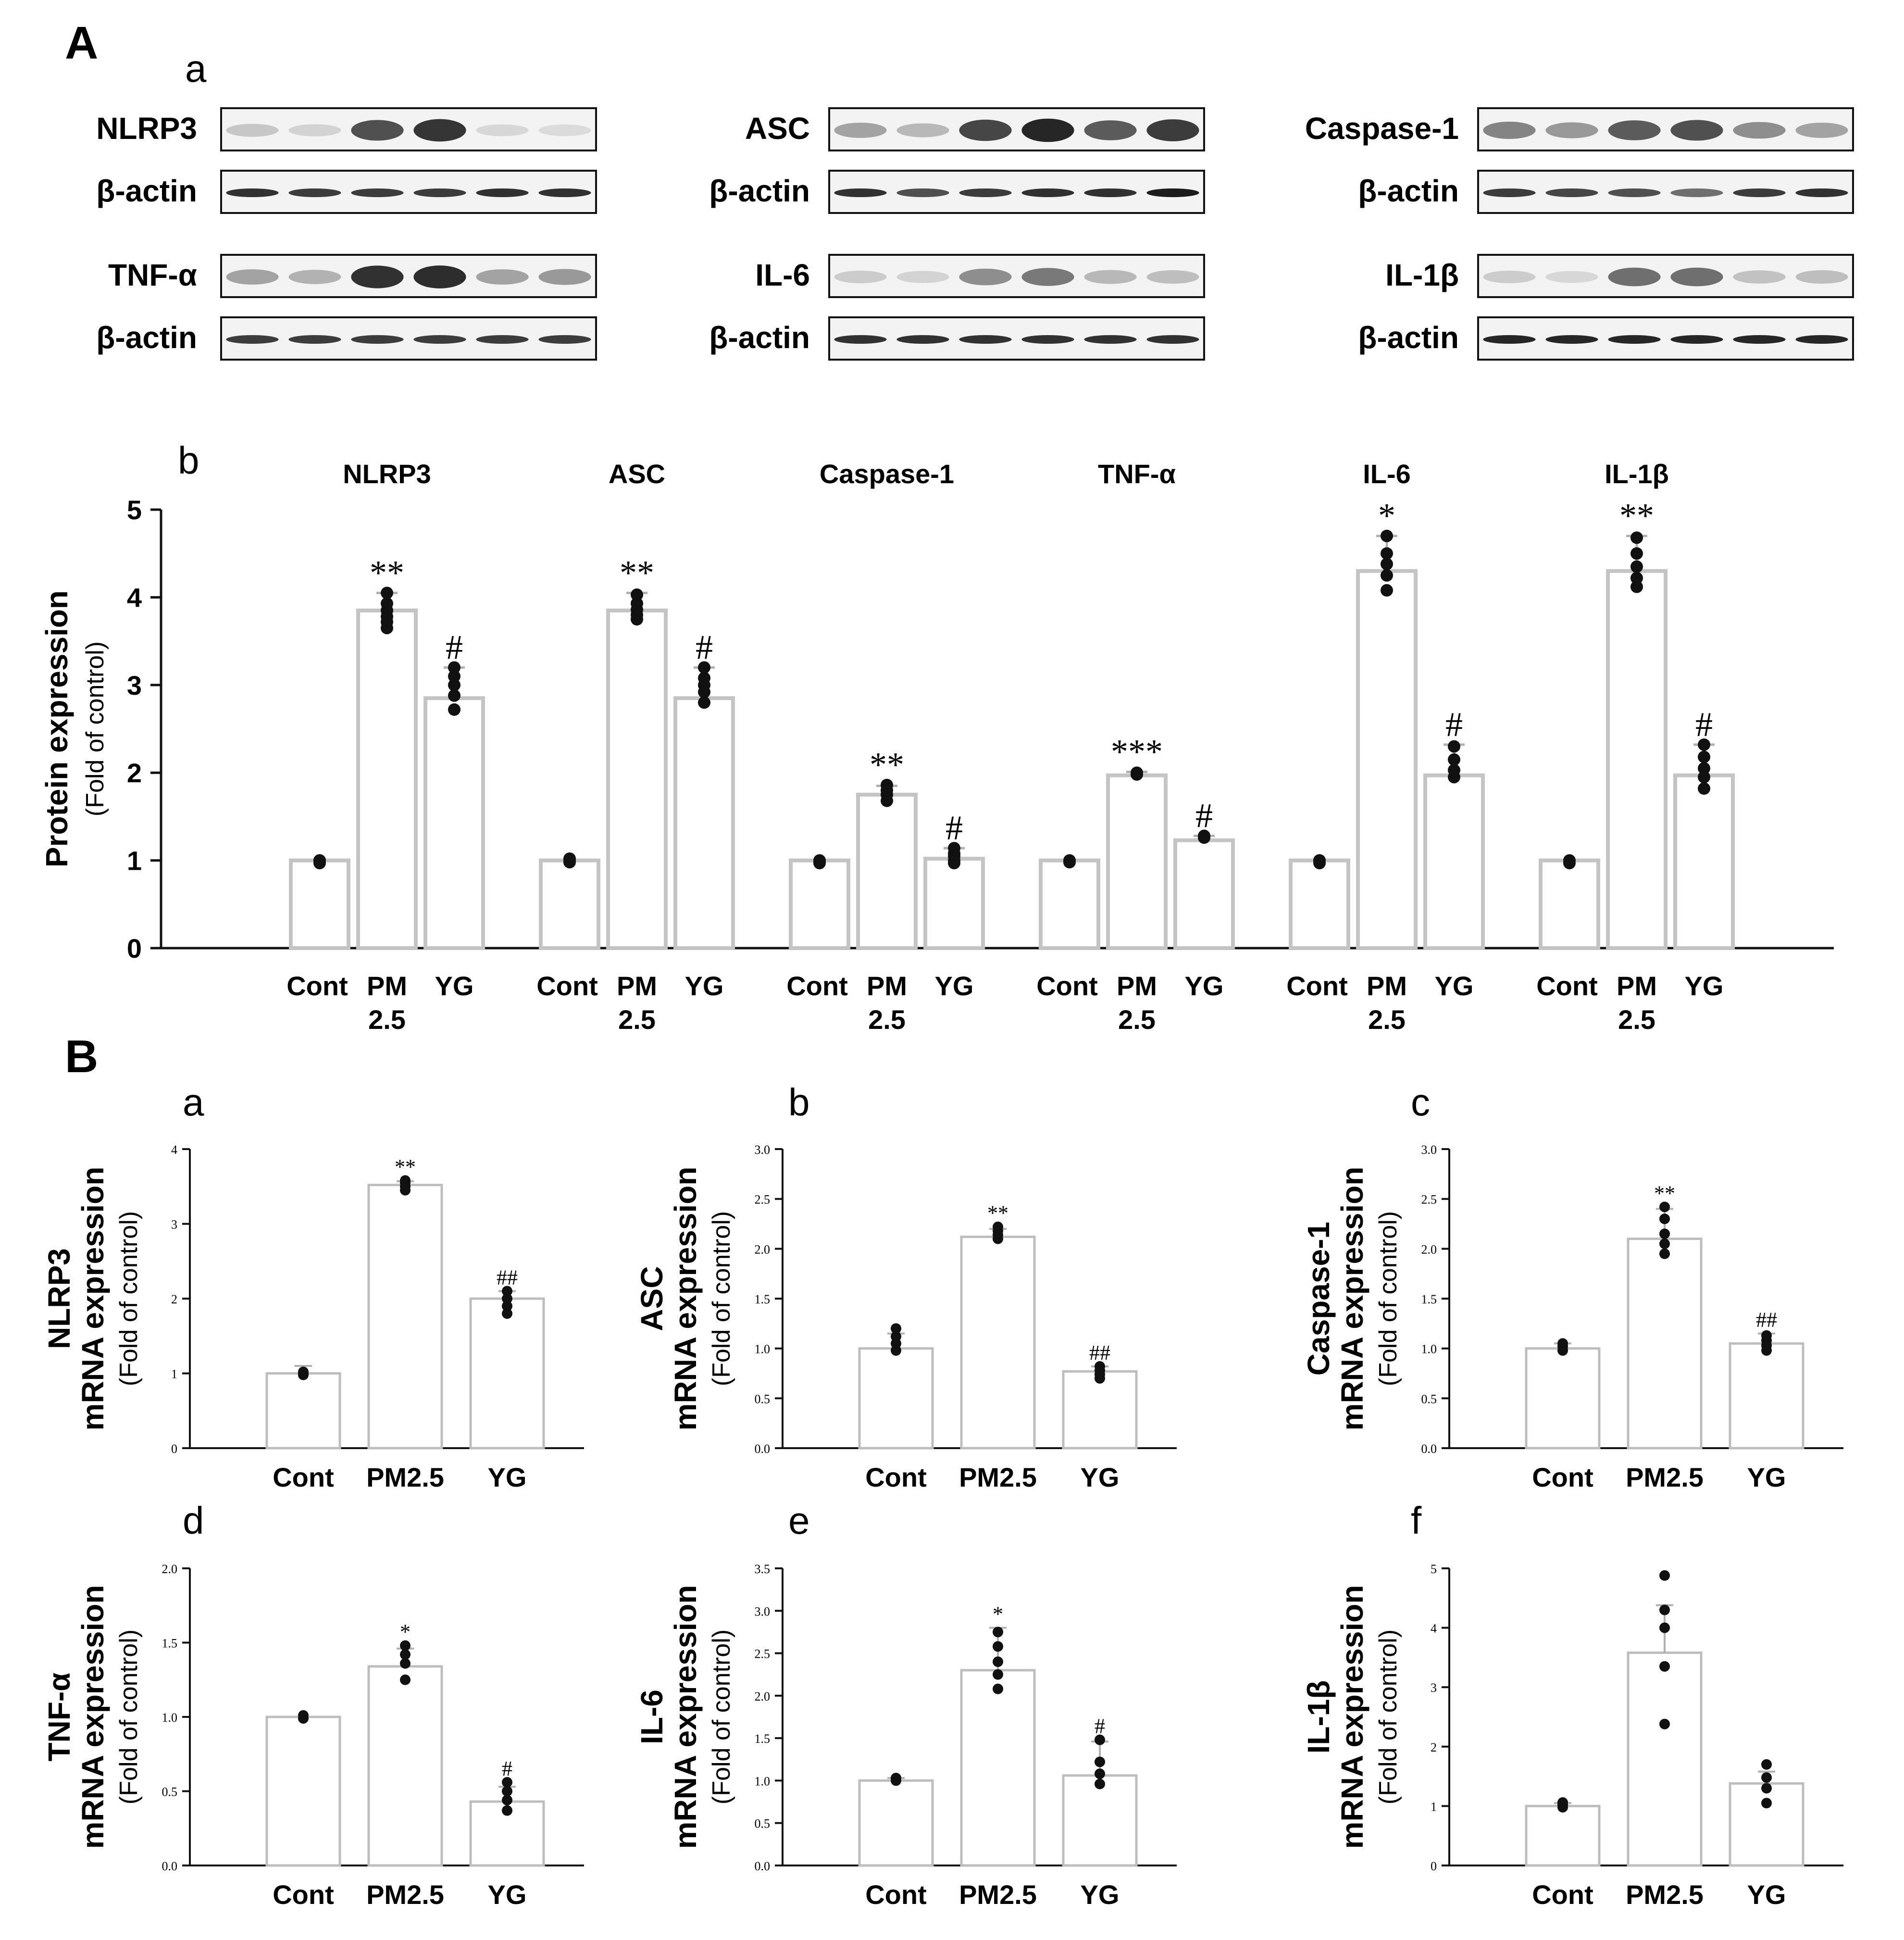 This screenshot has width=1904, height=1940. I want to click on b-y-tick-label-e: 3.5, so click(763, 1569).